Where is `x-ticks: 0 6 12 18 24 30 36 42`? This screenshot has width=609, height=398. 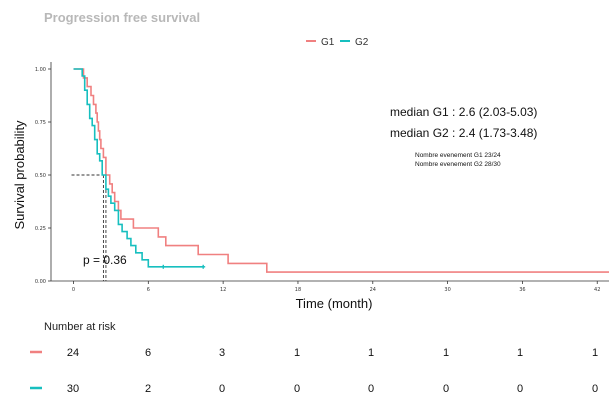 x-ticks: 0 6 12 18 24 30 36 42 is located at coordinates (336, 287).